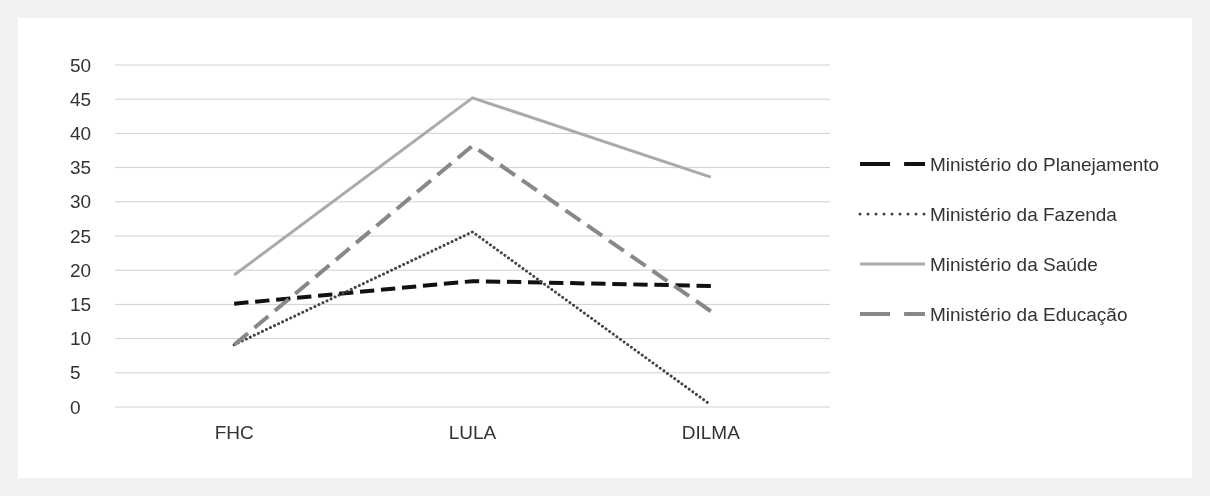 Image resolution: width=1210 pixels, height=496 pixels. What do you see at coordinates (711, 432) in the screenshot?
I see `x-tick-label: DILMA` at bounding box center [711, 432].